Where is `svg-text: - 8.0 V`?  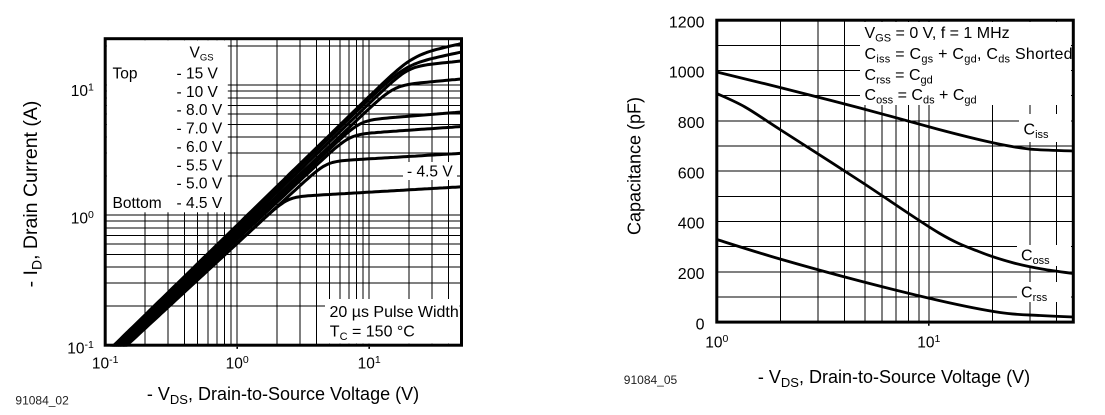
svg-text: - 8.0 V is located at coordinates (200, 110).